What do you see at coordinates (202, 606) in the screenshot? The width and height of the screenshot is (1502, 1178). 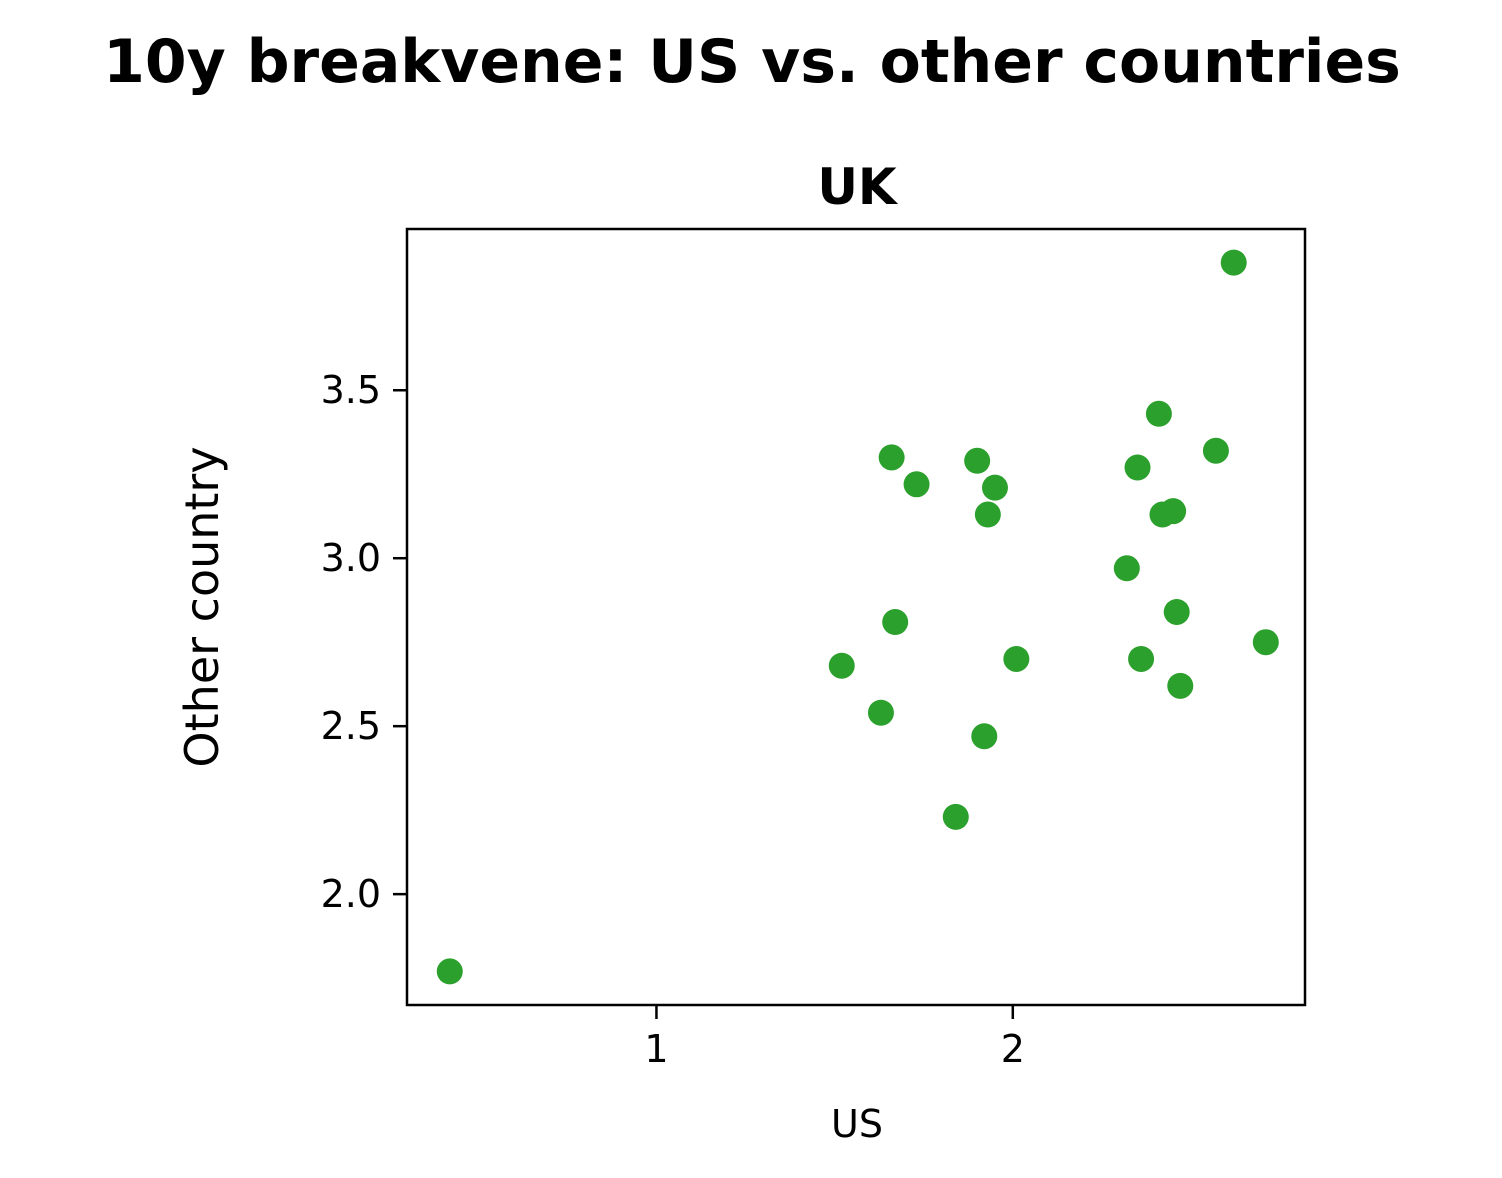 I see `y-axis-label: Other country` at bounding box center [202, 606].